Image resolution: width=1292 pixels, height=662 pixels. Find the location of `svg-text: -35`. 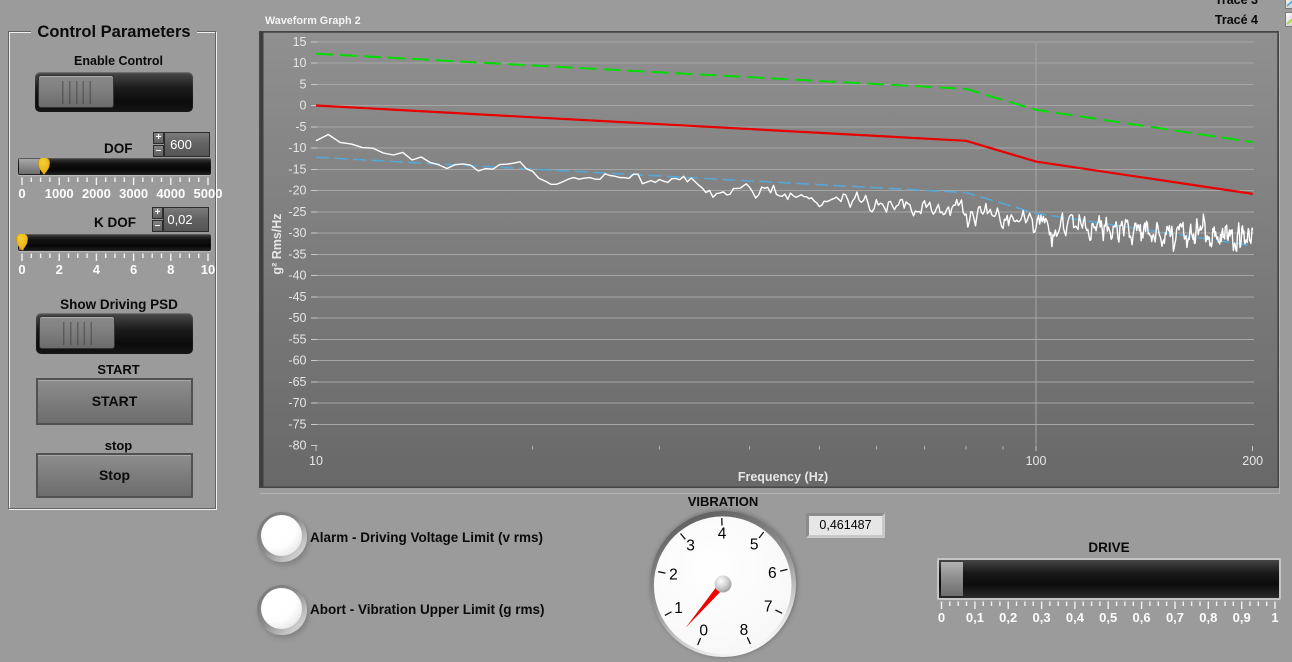

svg-text: -35 is located at coordinates (297, 254).